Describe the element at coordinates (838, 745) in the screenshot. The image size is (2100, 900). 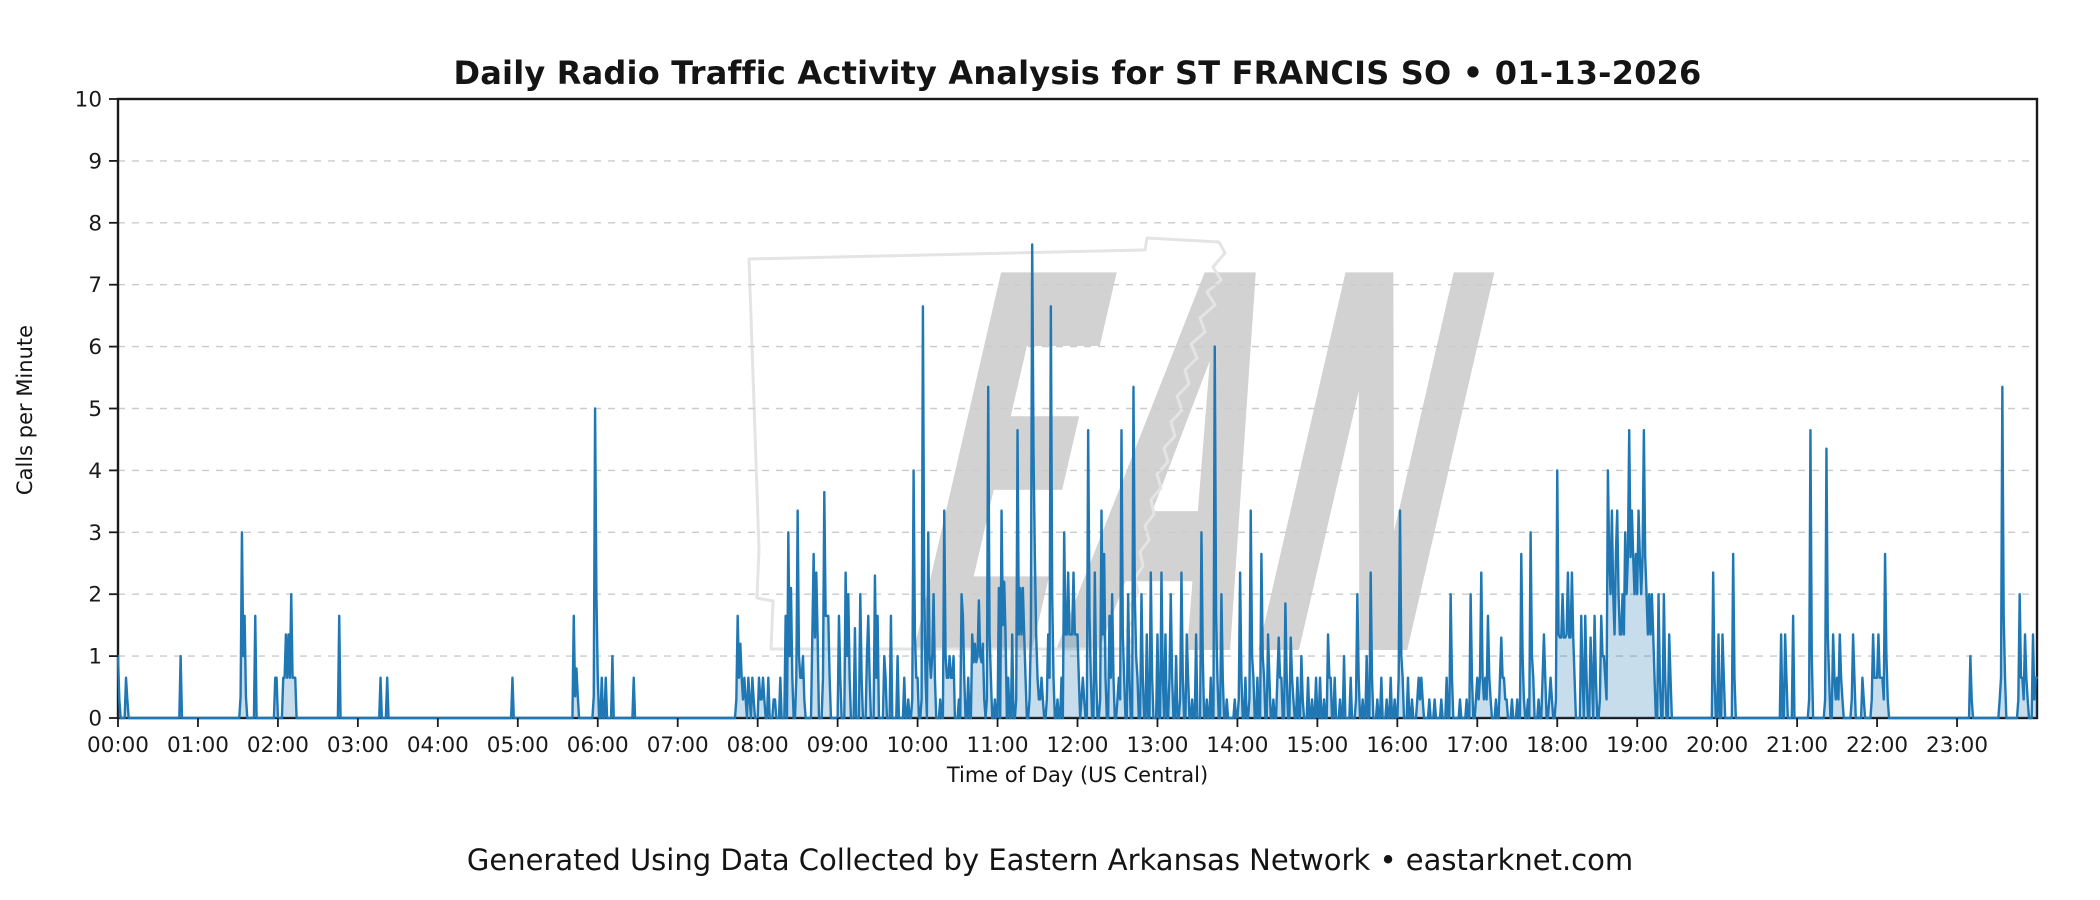
I see `svg-text: 09:00` at that location.